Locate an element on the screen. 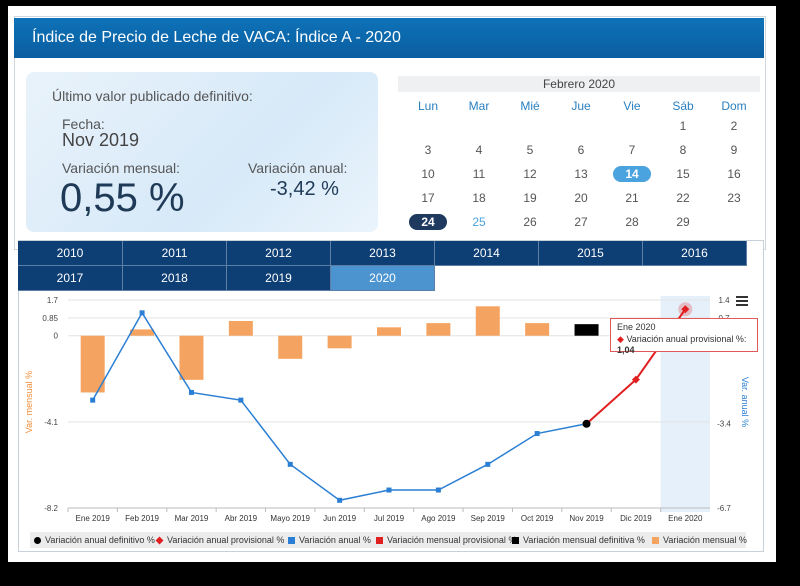  calendar-day: 16 is located at coordinates (734, 174).